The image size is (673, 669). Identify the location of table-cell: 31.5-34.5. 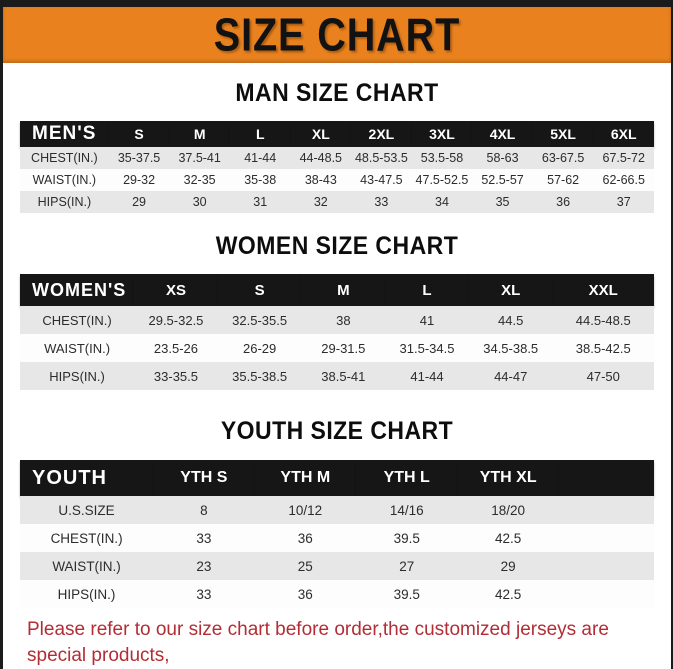
(427, 348).